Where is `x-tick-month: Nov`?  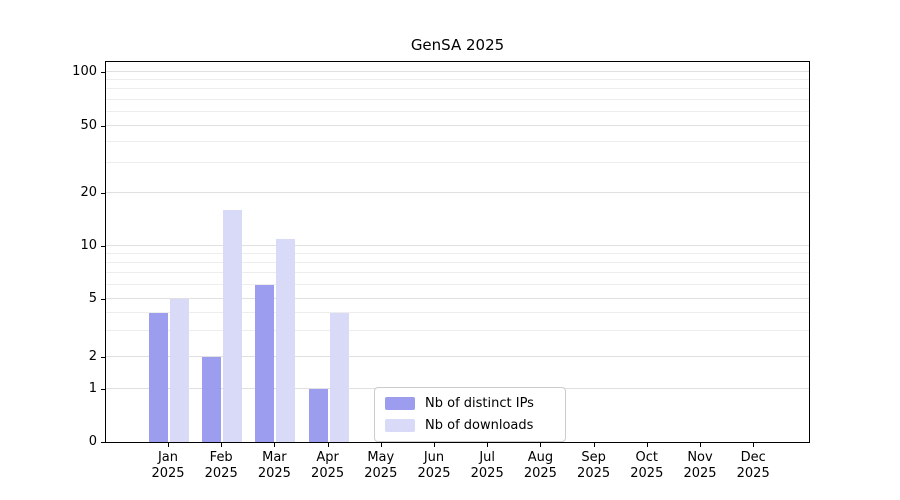
x-tick-month: Nov is located at coordinates (700, 457).